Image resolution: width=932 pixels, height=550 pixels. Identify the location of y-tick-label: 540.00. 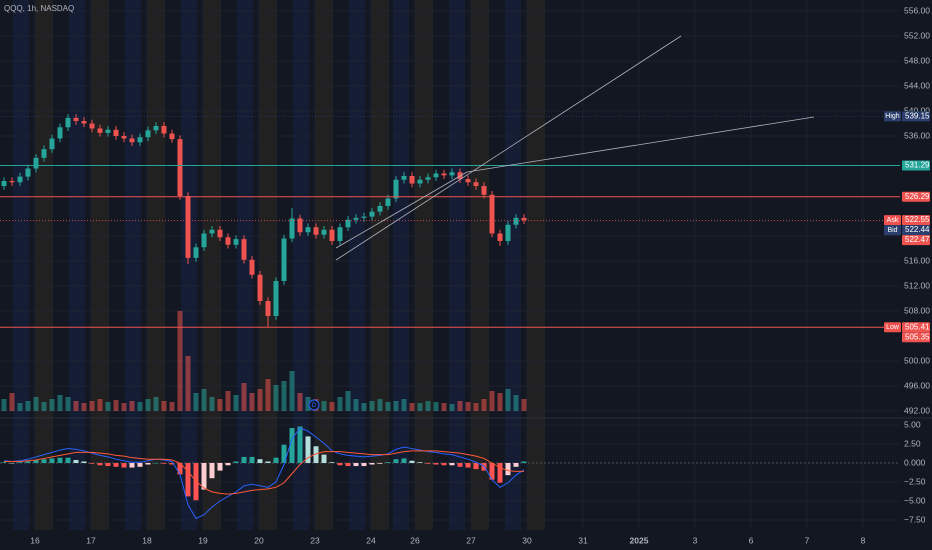
(917, 110).